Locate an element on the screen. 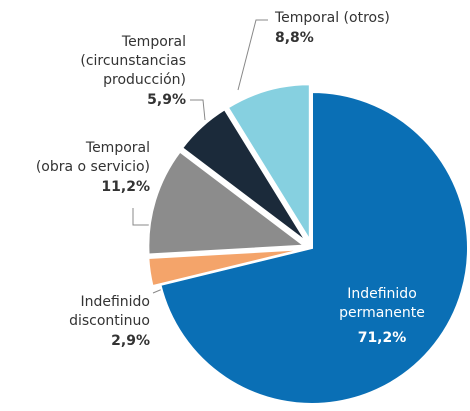 This screenshot has width=470, height=411. label-line: (circunstancias is located at coordinates (133, 61).